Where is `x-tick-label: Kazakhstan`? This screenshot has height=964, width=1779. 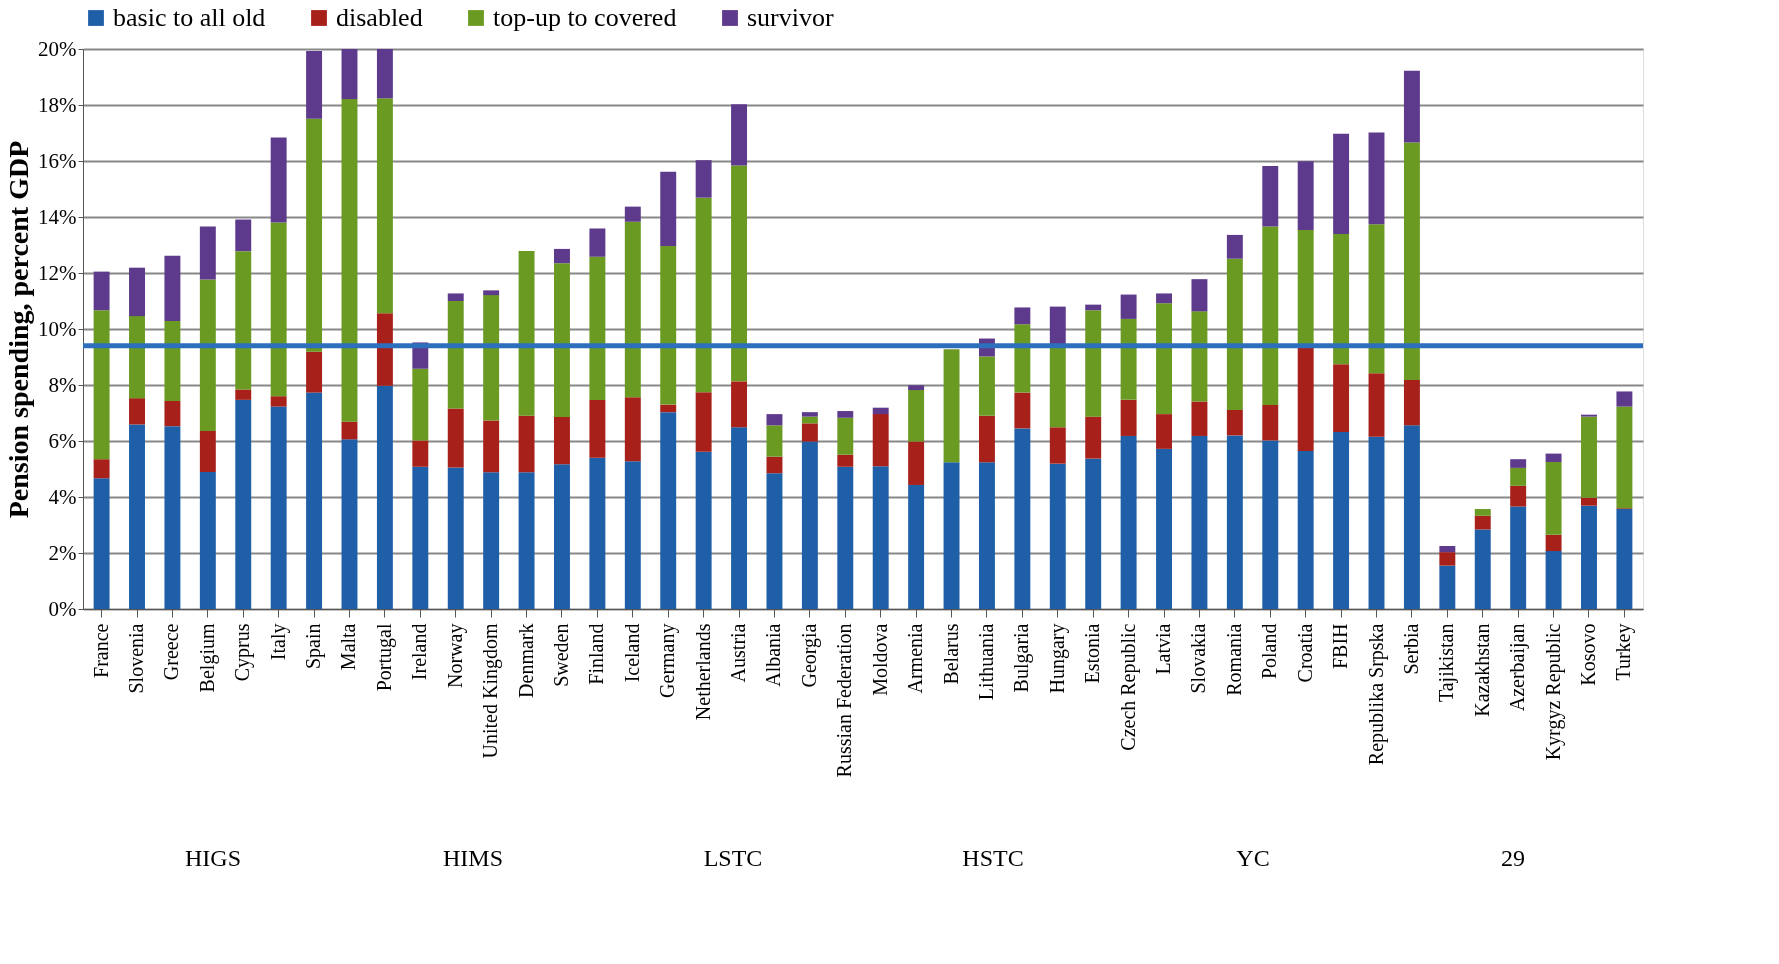
x-tick-label: Kazakhstan is located at coordinates (1481, 670).